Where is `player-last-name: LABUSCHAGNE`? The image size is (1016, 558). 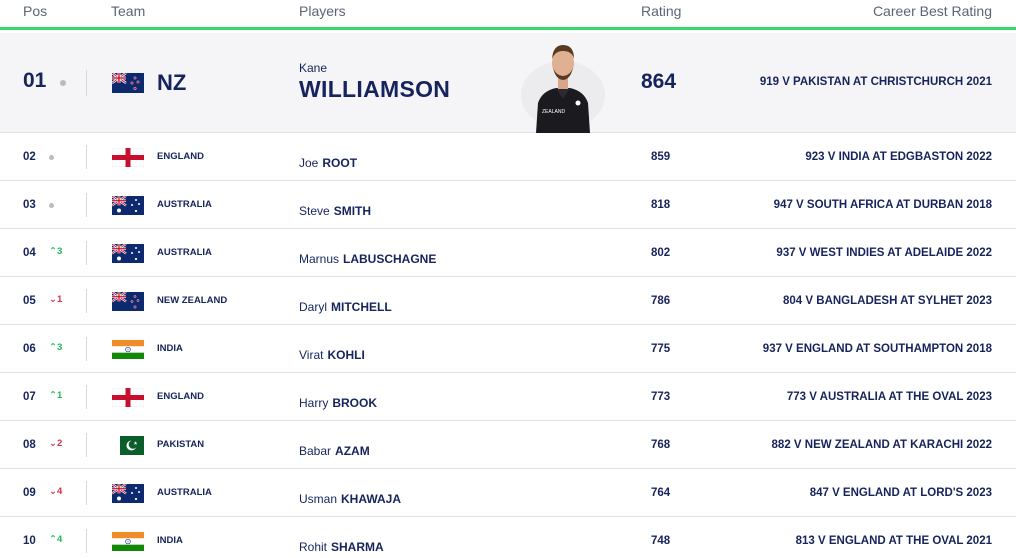 player-last-name: LABUSCHAGNE is located at coordinates (390, 259).